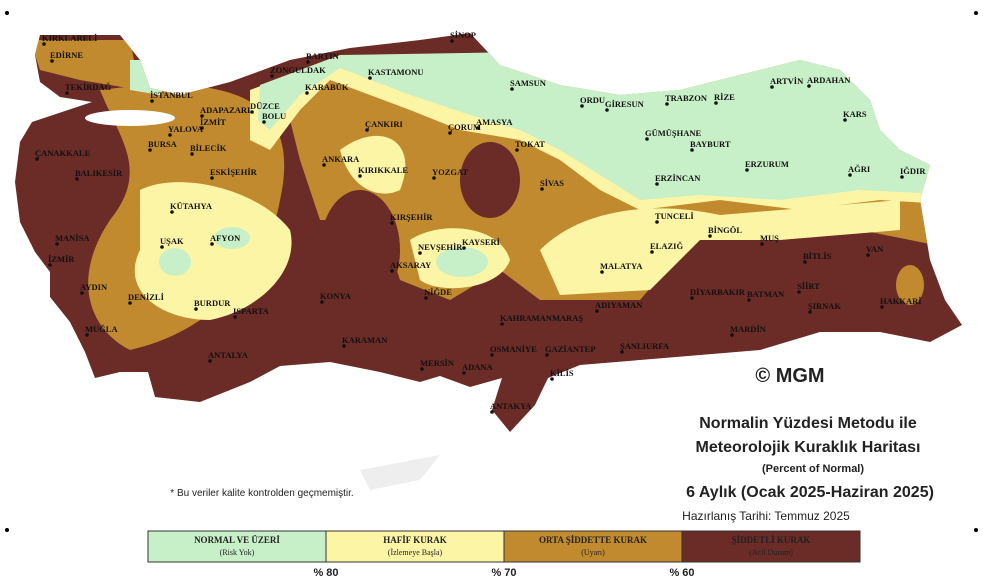 This screenshot has height=579, width=983. Describe the element at coordinates (163, 144) in the screenshot. I see `city-label: BURSA` at that location.